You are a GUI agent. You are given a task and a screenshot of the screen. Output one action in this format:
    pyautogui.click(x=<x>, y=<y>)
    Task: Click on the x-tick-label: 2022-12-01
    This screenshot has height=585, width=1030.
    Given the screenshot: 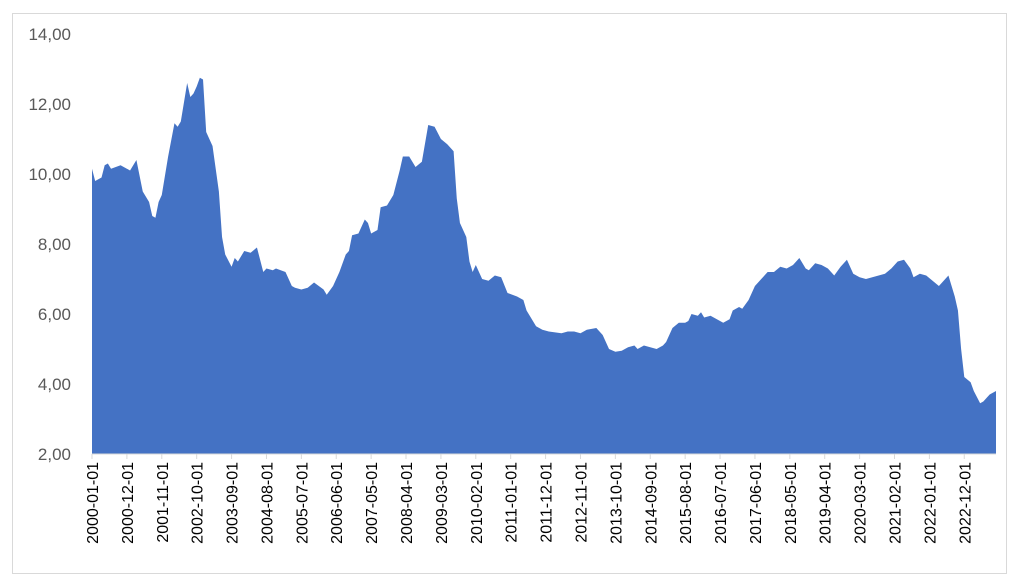 What is the action you would take?
    pyautogui.click(x=965, y=503)
    